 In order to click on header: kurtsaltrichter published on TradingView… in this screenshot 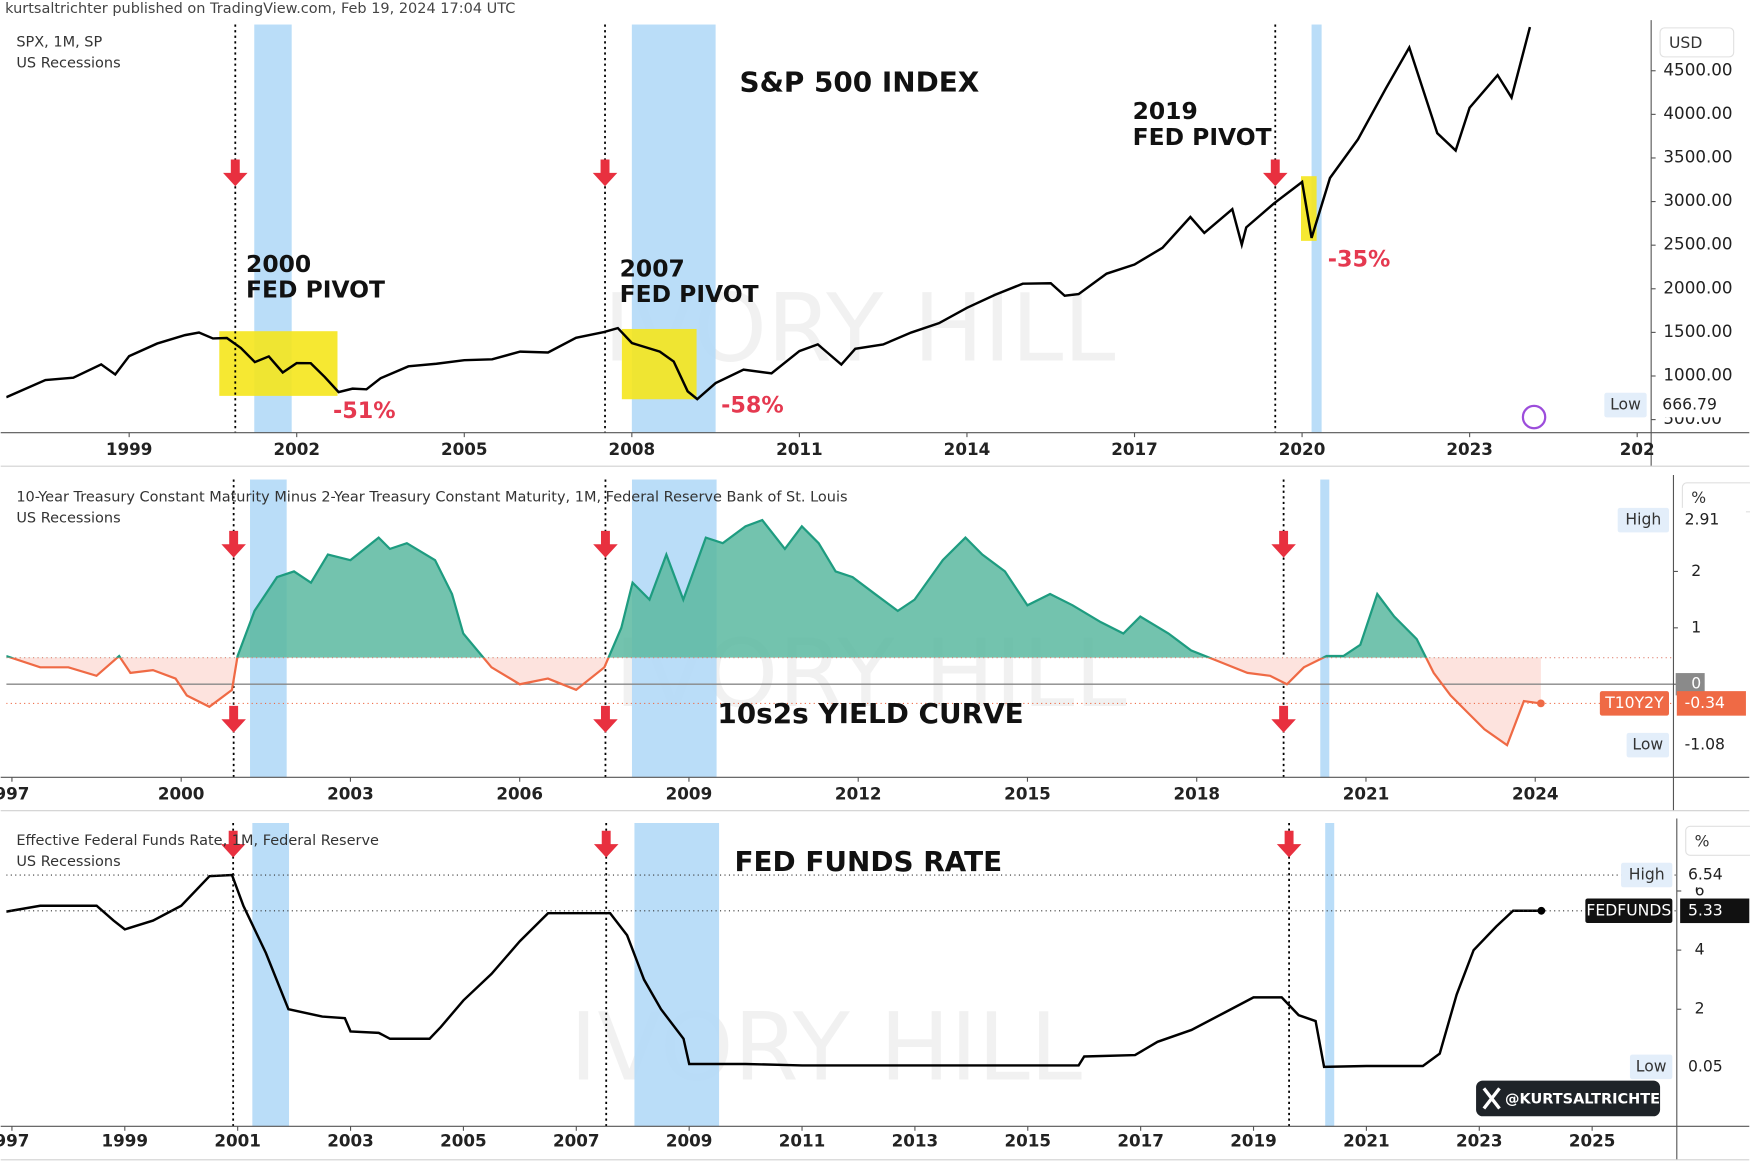, I will do `click(260, 9)`.